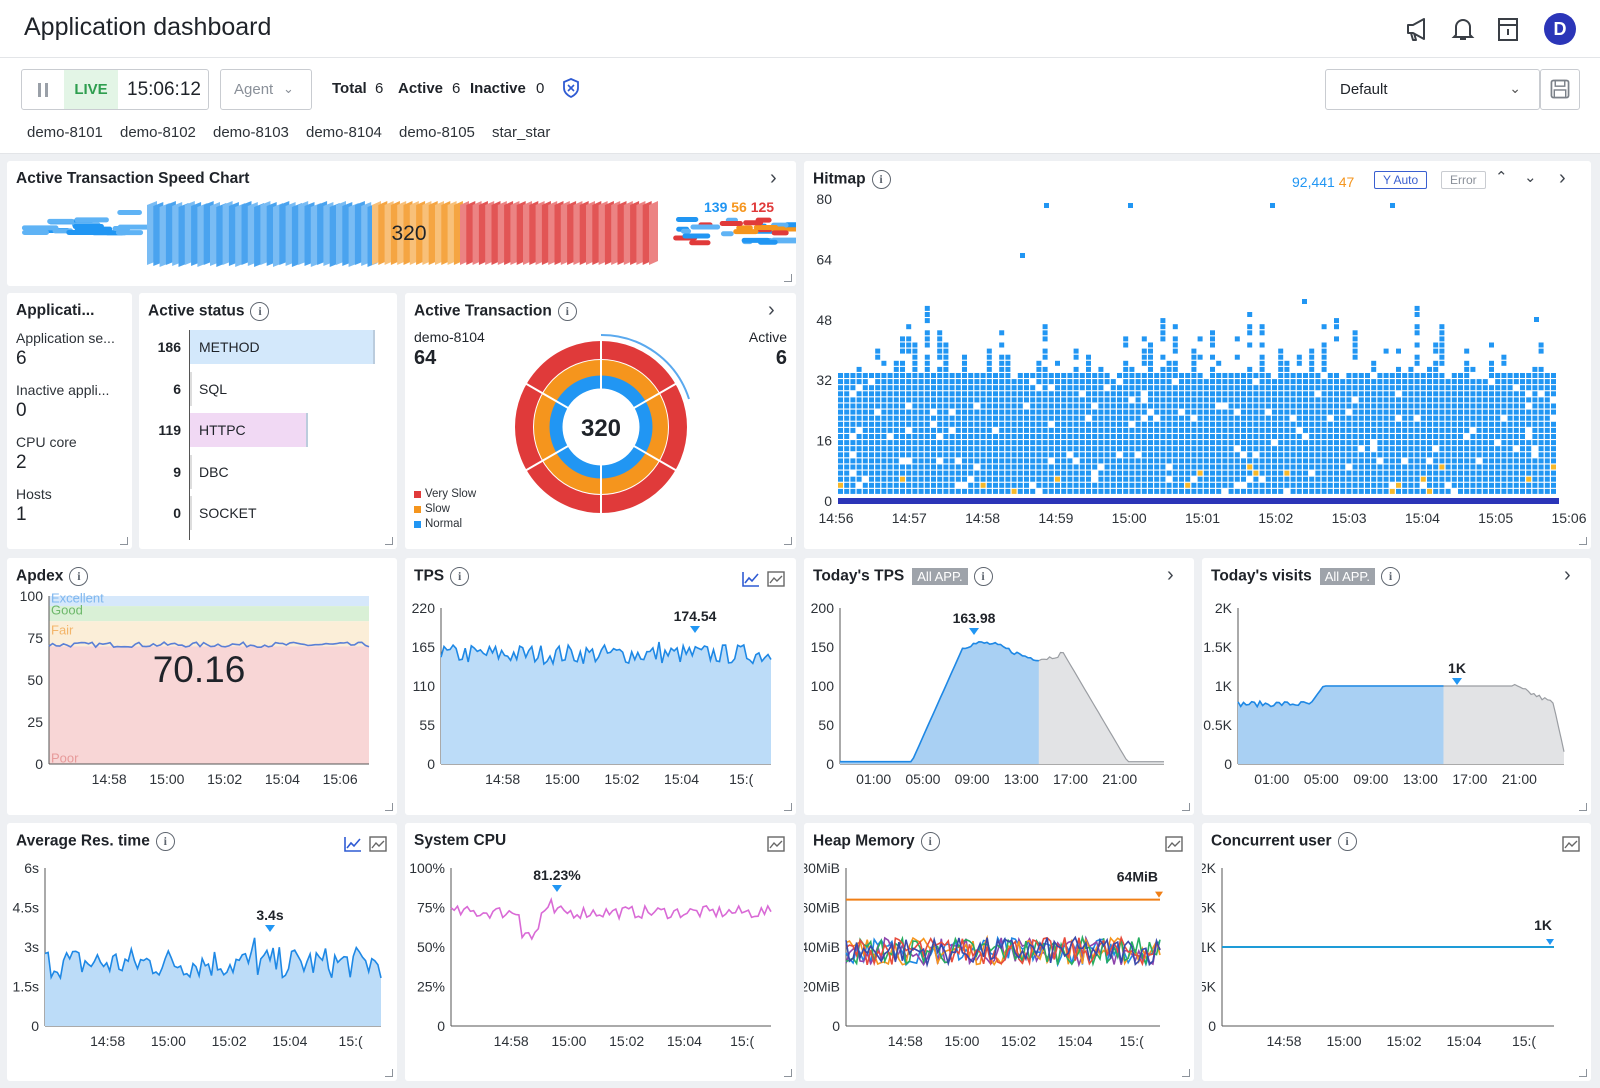 The image size is (1600, 1088). What do you see at coordinates (1560, 29) in the screenshot?
I see `avatar: D` at bounding box center [1560, 29].